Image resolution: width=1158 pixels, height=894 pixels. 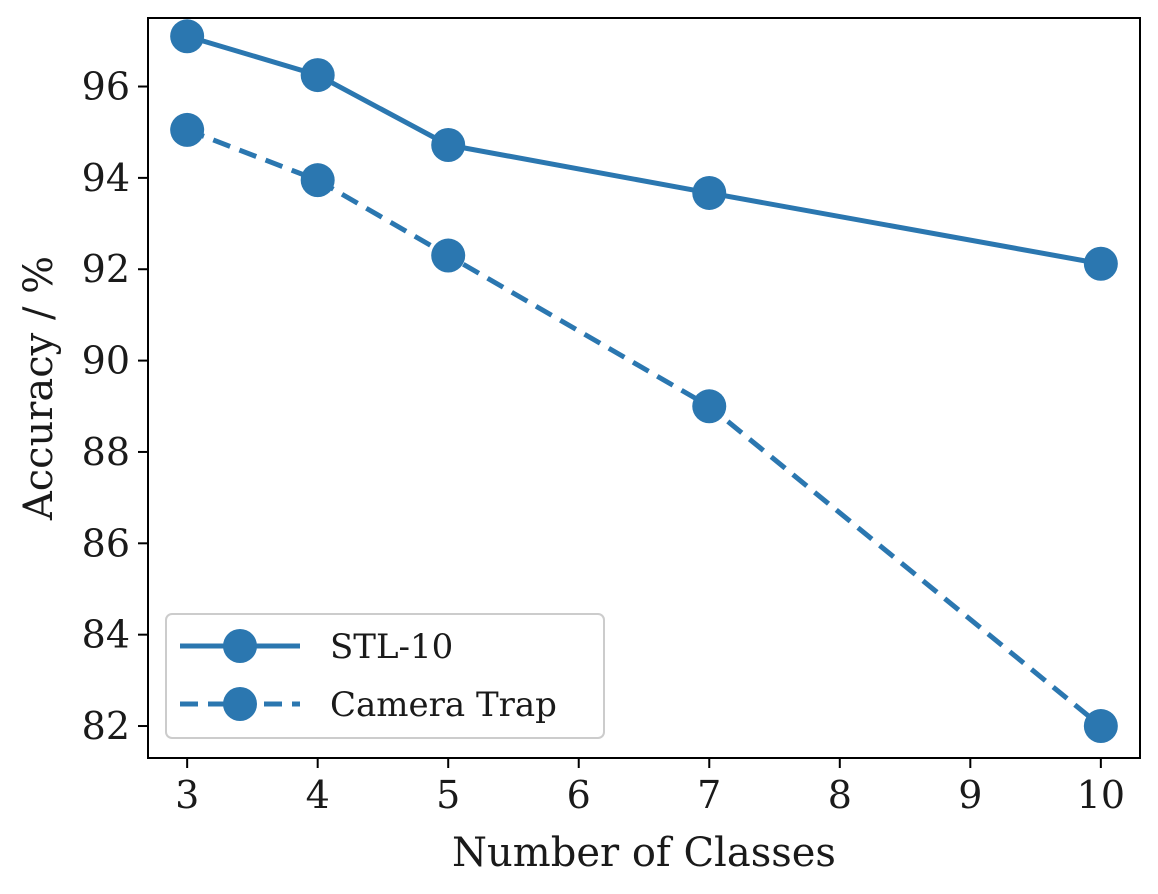 What do you see at coordinates (39, 388) in the screenshot?
I see `y-axis-label: Accuracy / %` at bounding box center [39, 388].